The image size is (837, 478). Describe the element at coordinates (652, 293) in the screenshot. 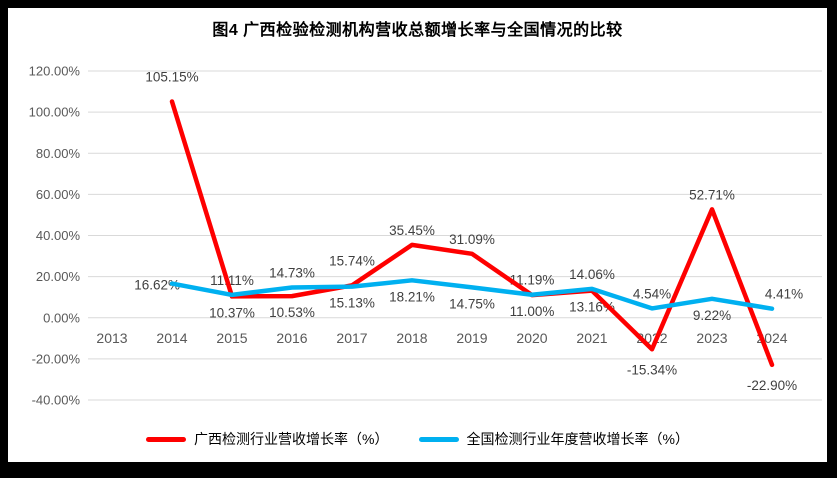

I see `data-label: 4.54%` at that location.